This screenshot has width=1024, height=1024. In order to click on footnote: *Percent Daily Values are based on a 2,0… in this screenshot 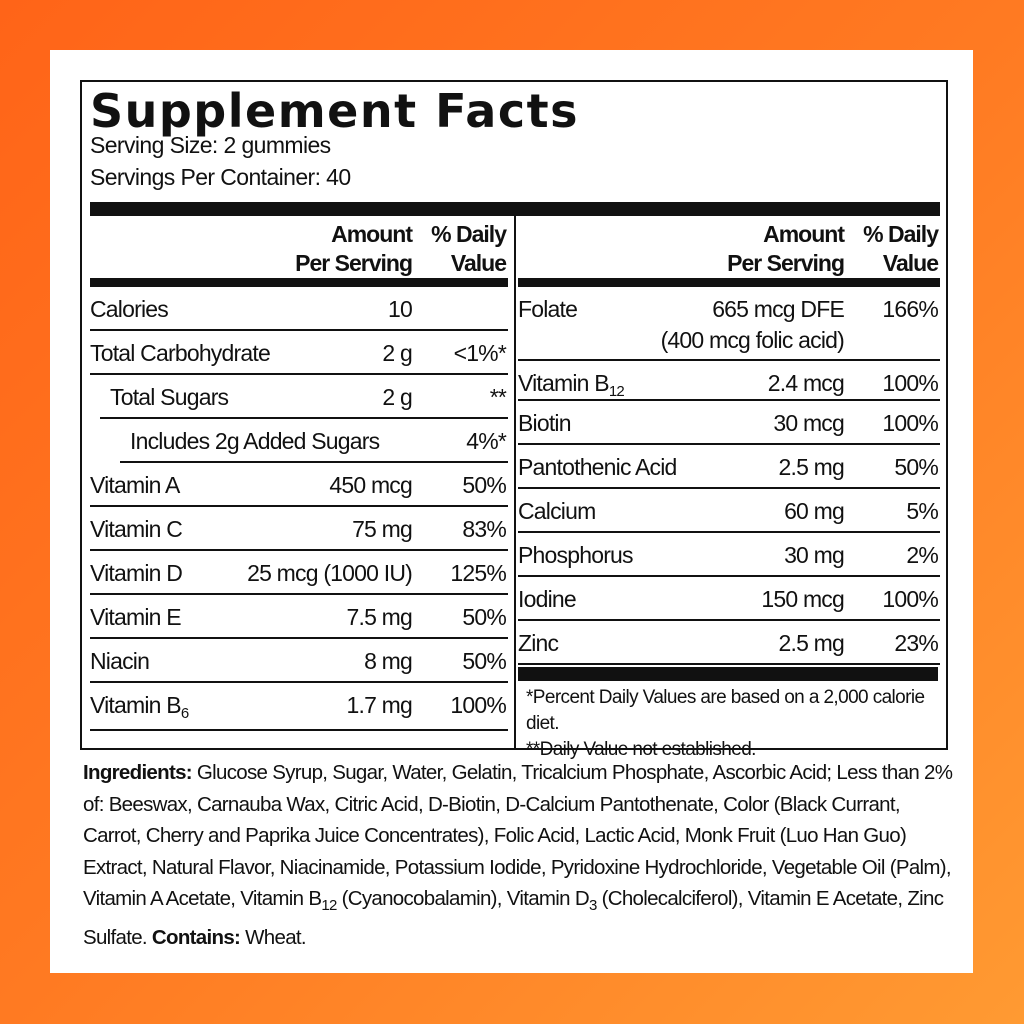, I will do `click(725, 710)`.